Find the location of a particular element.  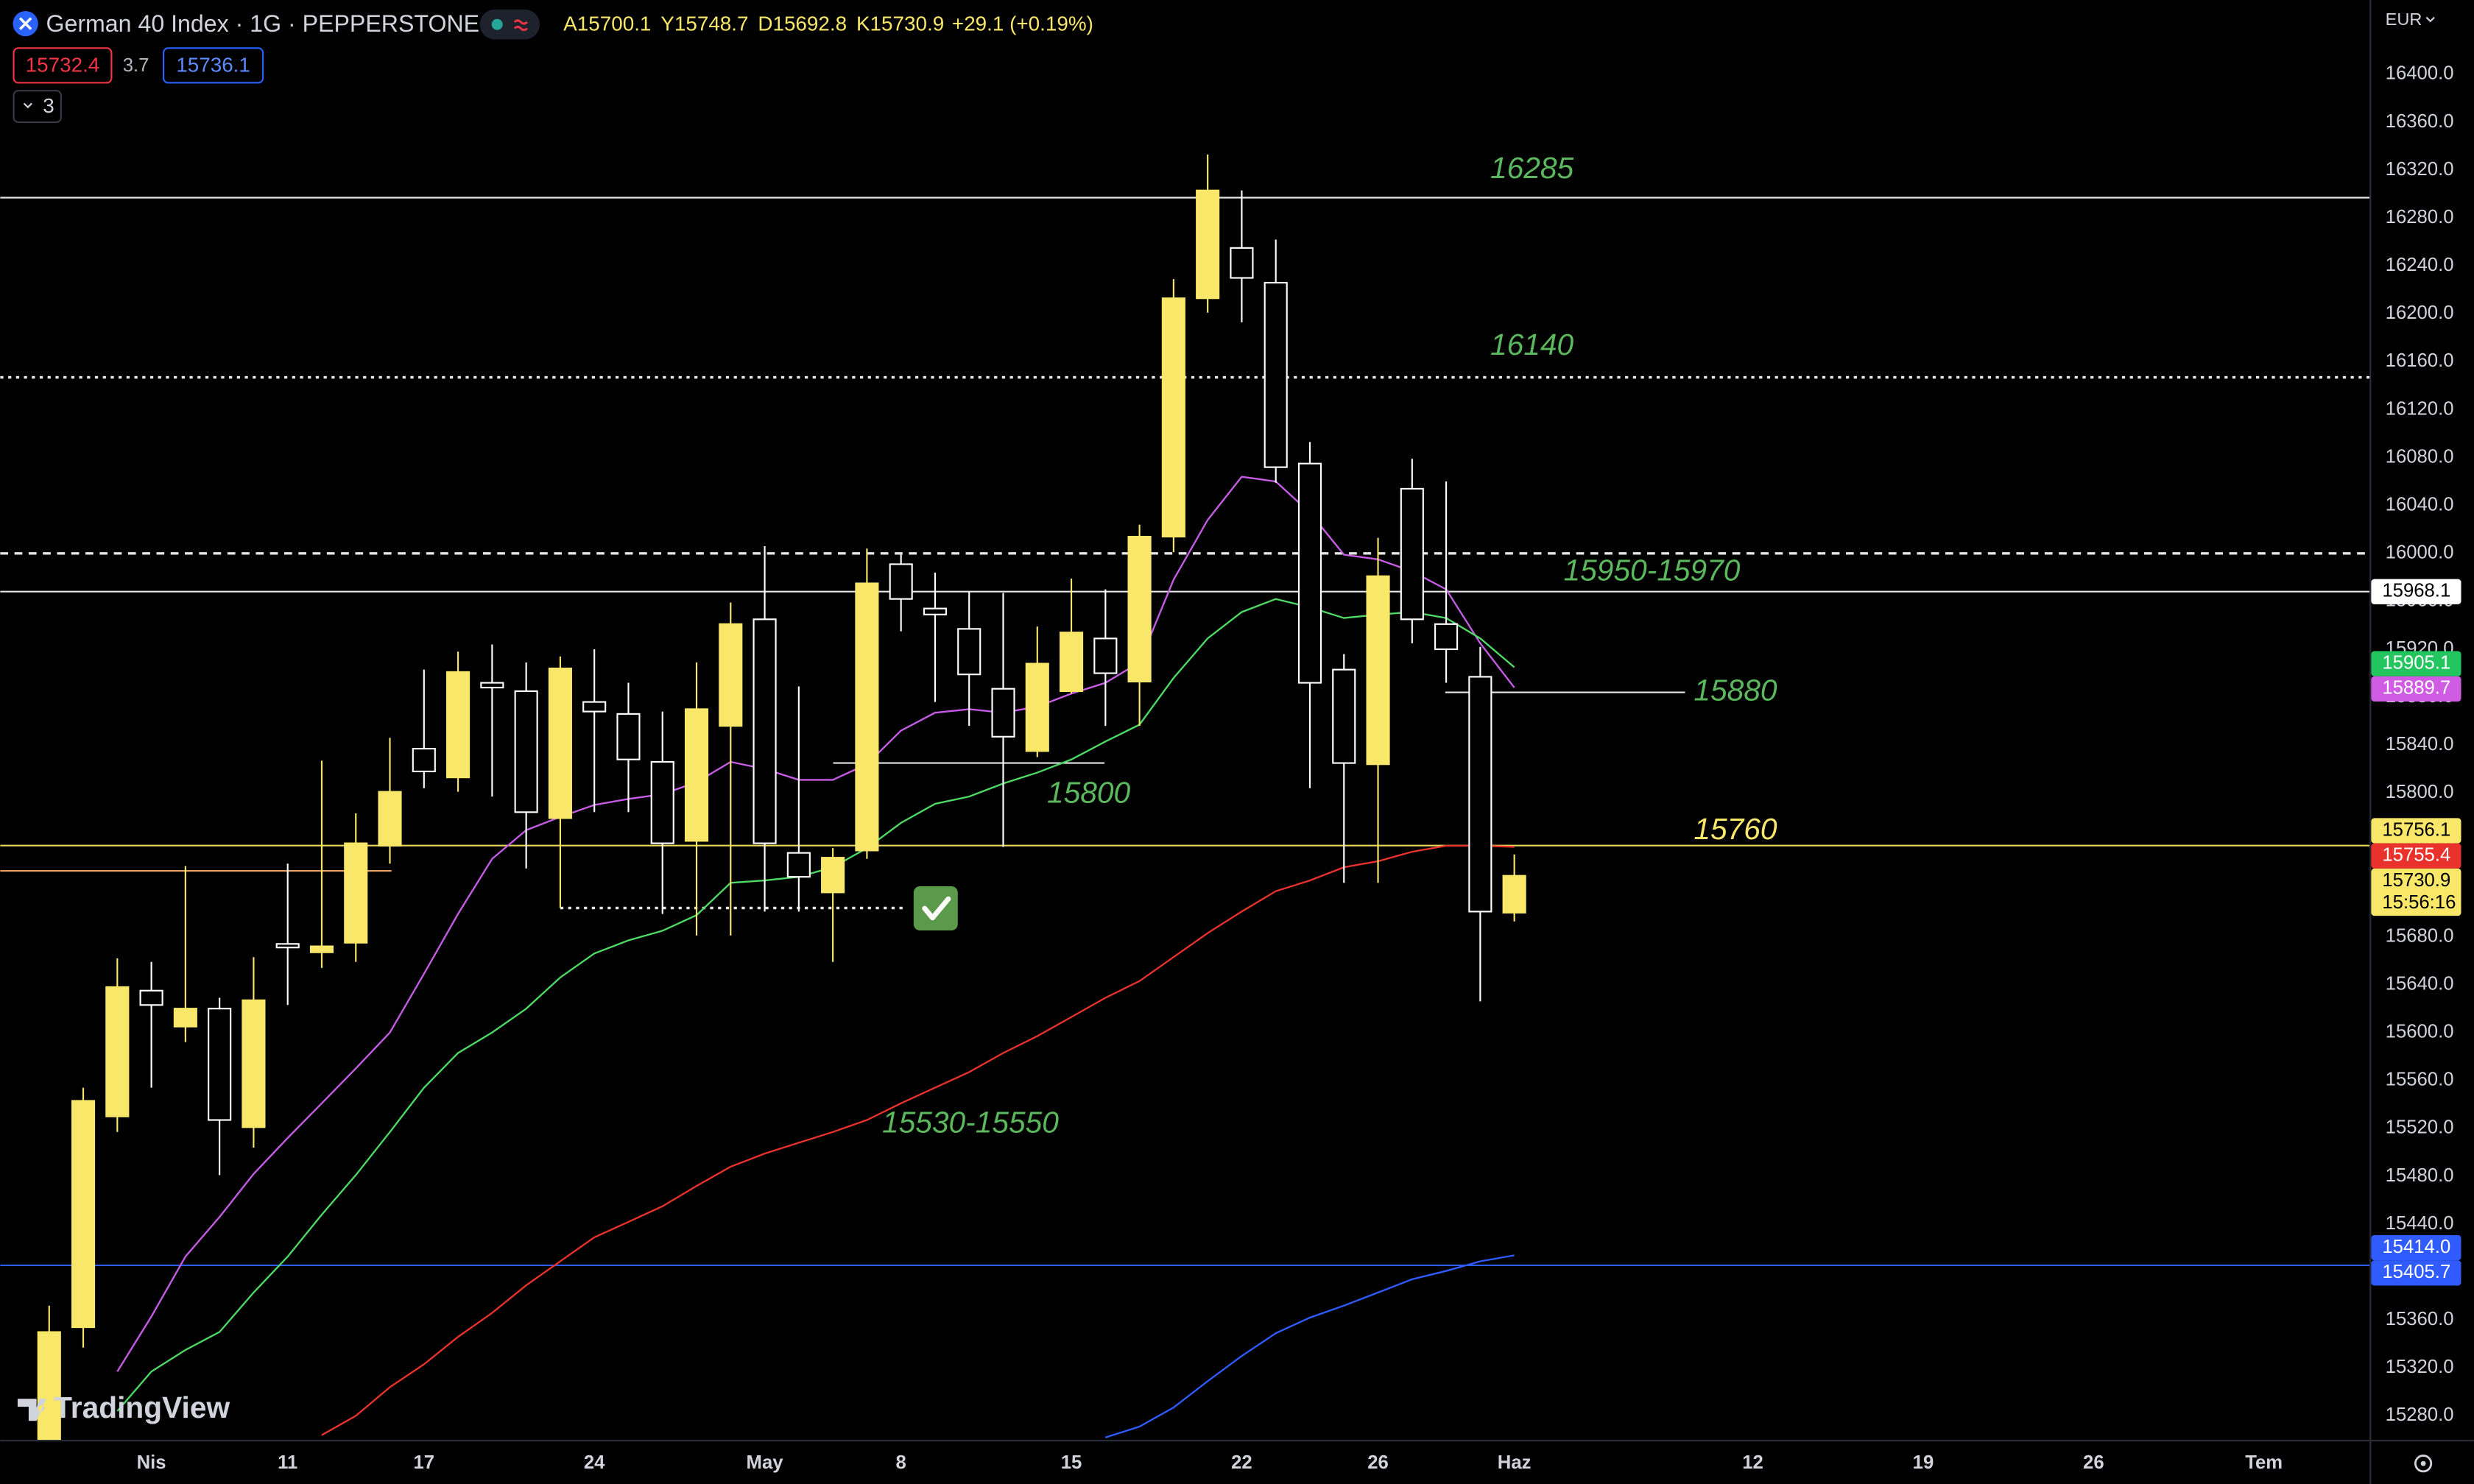

check-icon is located at coordinates (936, 908).